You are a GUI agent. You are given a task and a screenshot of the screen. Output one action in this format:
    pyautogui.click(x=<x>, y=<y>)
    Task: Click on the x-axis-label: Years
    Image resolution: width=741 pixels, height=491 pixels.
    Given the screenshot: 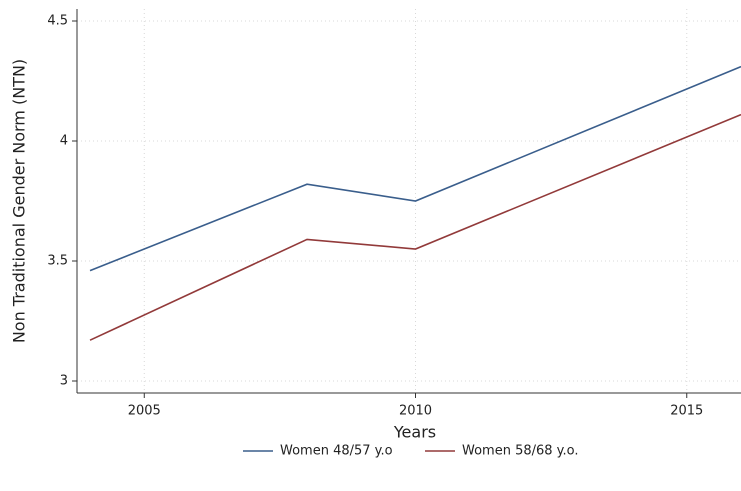 What is the action you would take?
    pyautogui.click(x=414, y=432)
    